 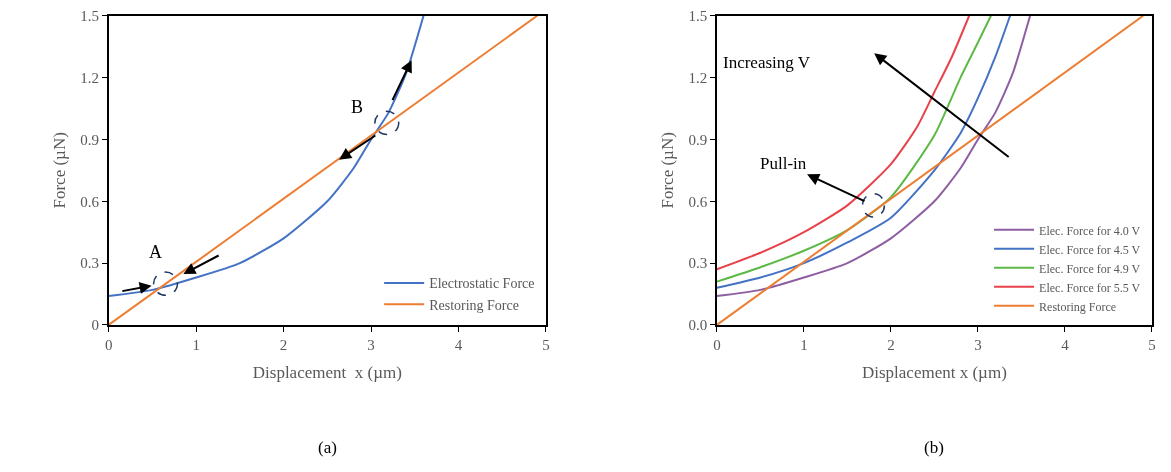 What do you see at coordinates (1090, 268) in the screenshot?
I see `legend-label: Elec. Force for 4.9 V` at bounding box center [1090, 268].